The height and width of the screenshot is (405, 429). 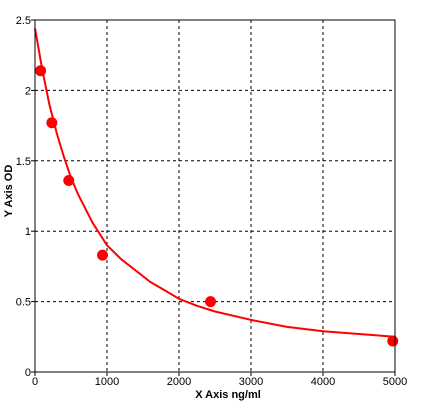 I want to click on y-tick-label: 1.5, so click(x=23, y=162).